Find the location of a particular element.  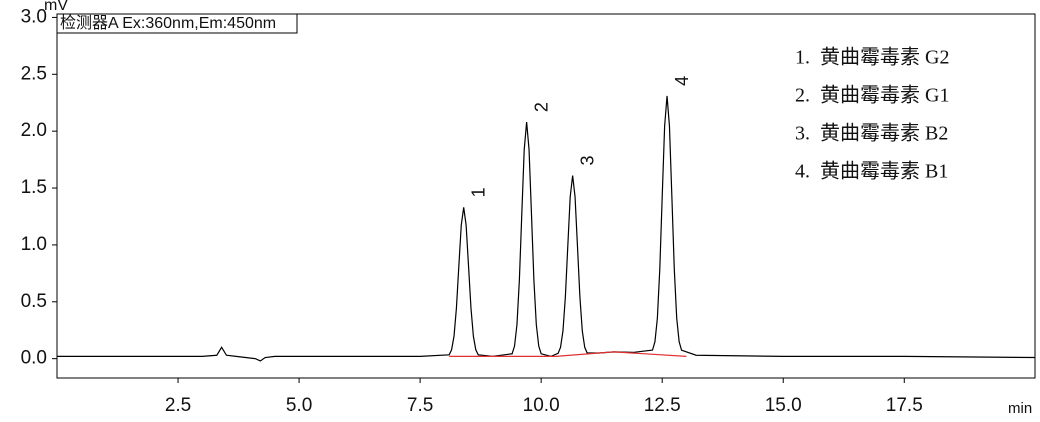

peak-label: 1 is located at coordinates (478, 192).